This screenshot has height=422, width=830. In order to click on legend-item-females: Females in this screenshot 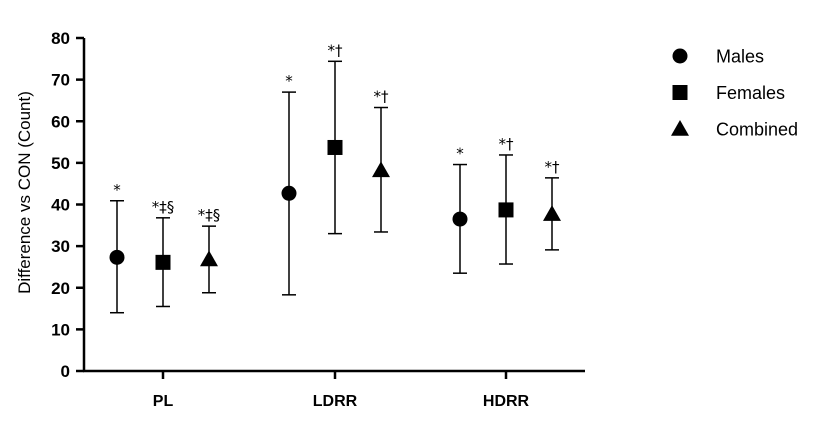, I will do `click(728, 93)`.